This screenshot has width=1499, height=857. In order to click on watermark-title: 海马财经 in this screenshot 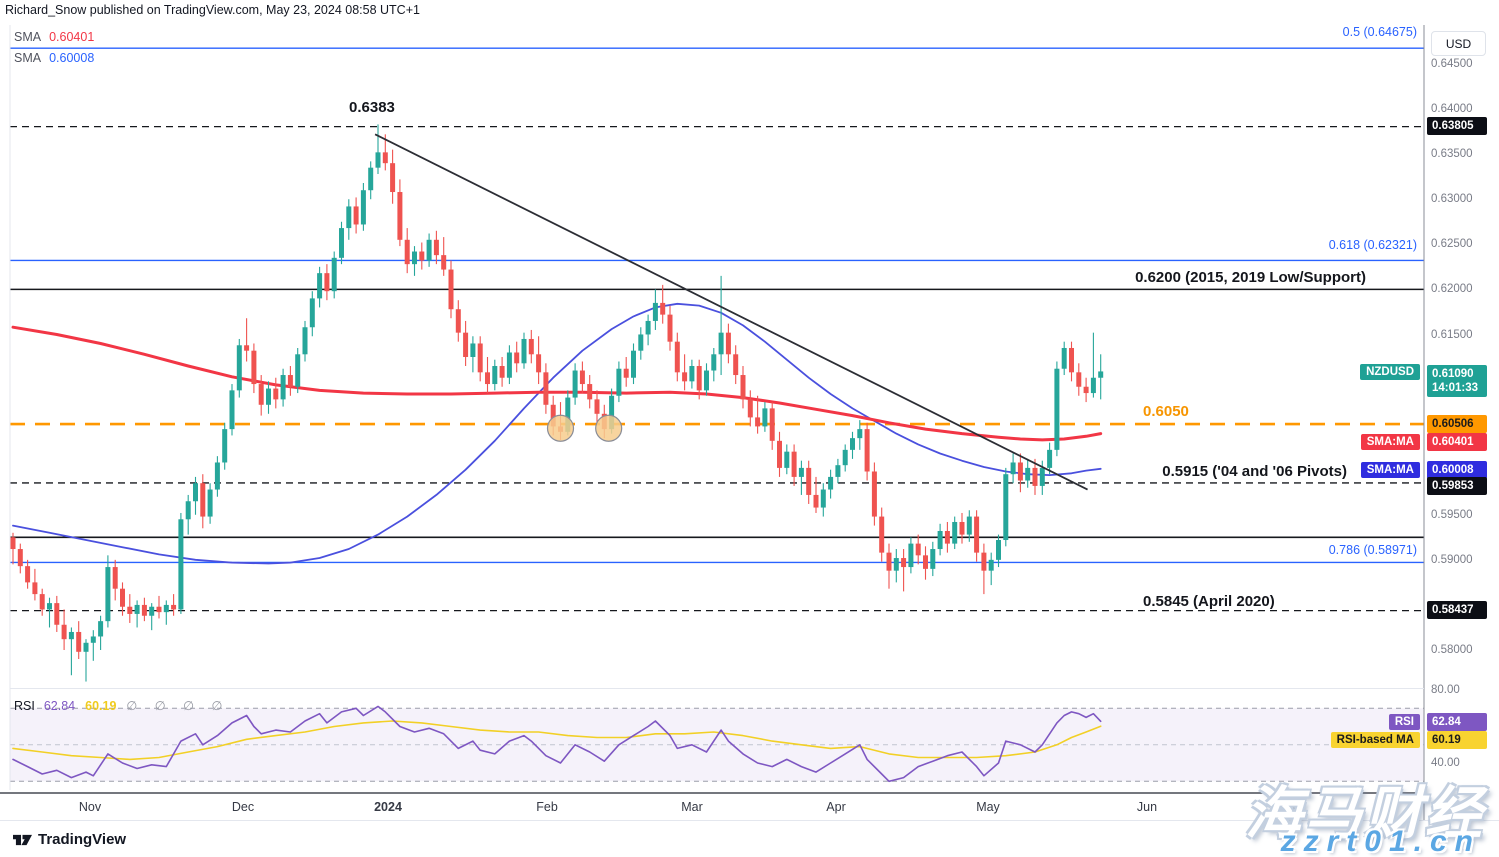, I will do `click(1365, 814)`.